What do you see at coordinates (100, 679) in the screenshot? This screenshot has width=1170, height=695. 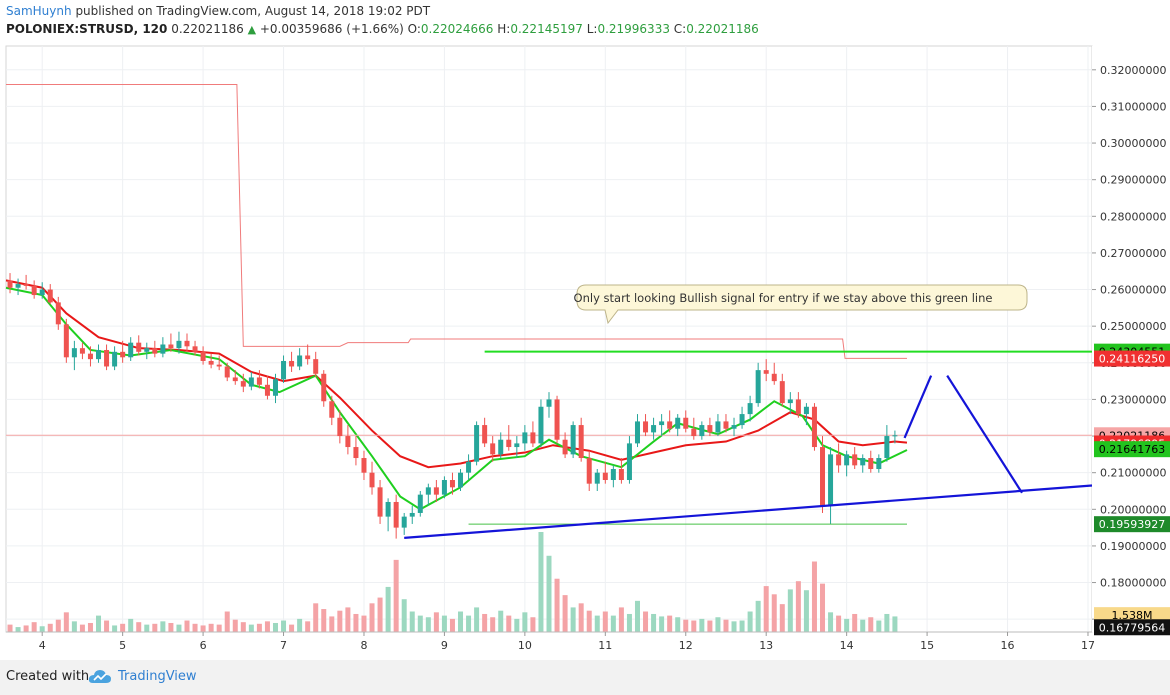 I see `tradingview-cloud-icon` at bounding box center [100, 679].